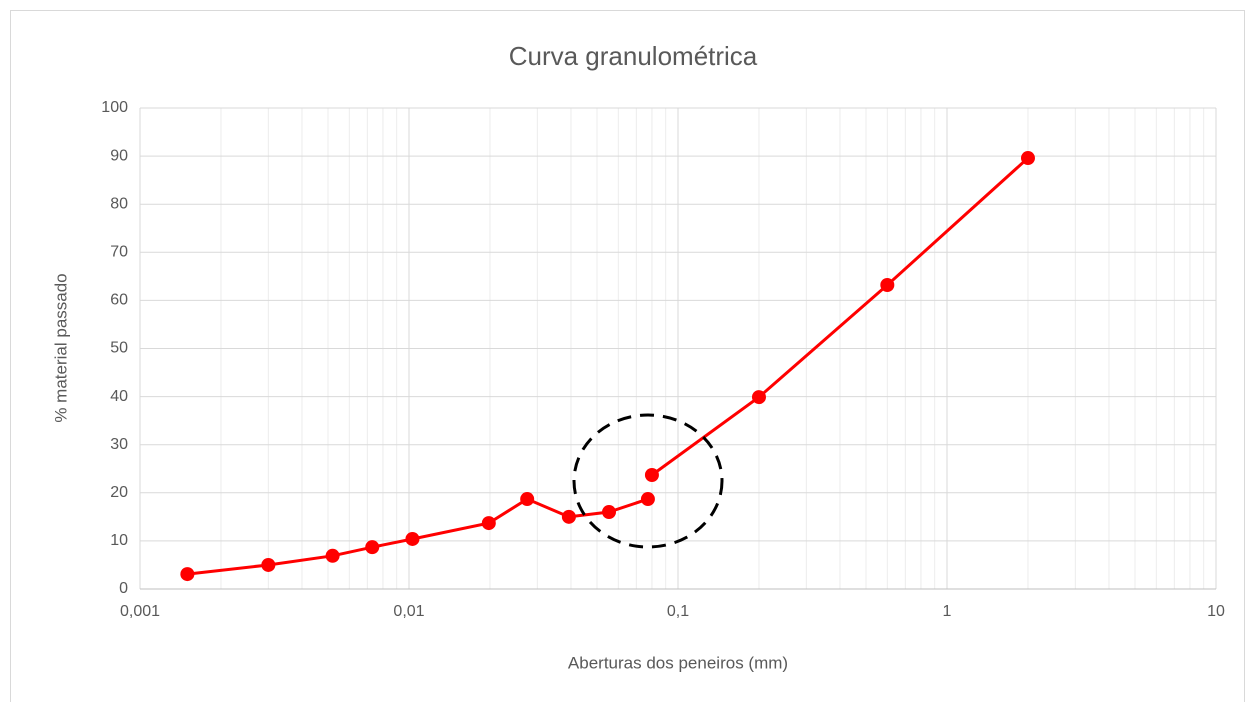 The image size is (1245, 702). What do you see at coordinates (119, 203) in the screenshot?
I see `y-tick-label: 80` at bounding box center [119, 203].